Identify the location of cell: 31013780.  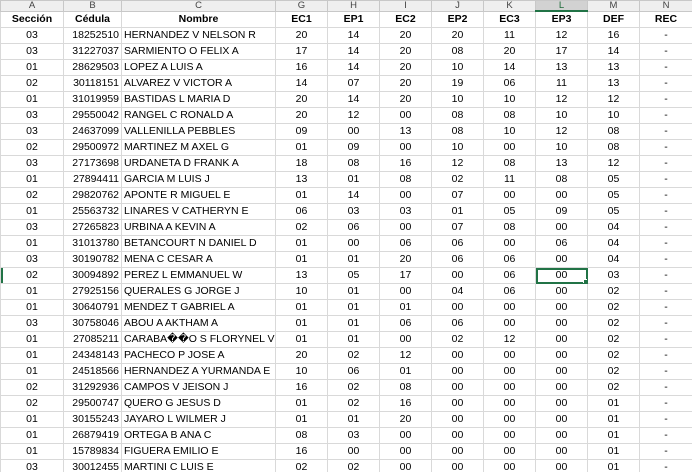
(92, 243).